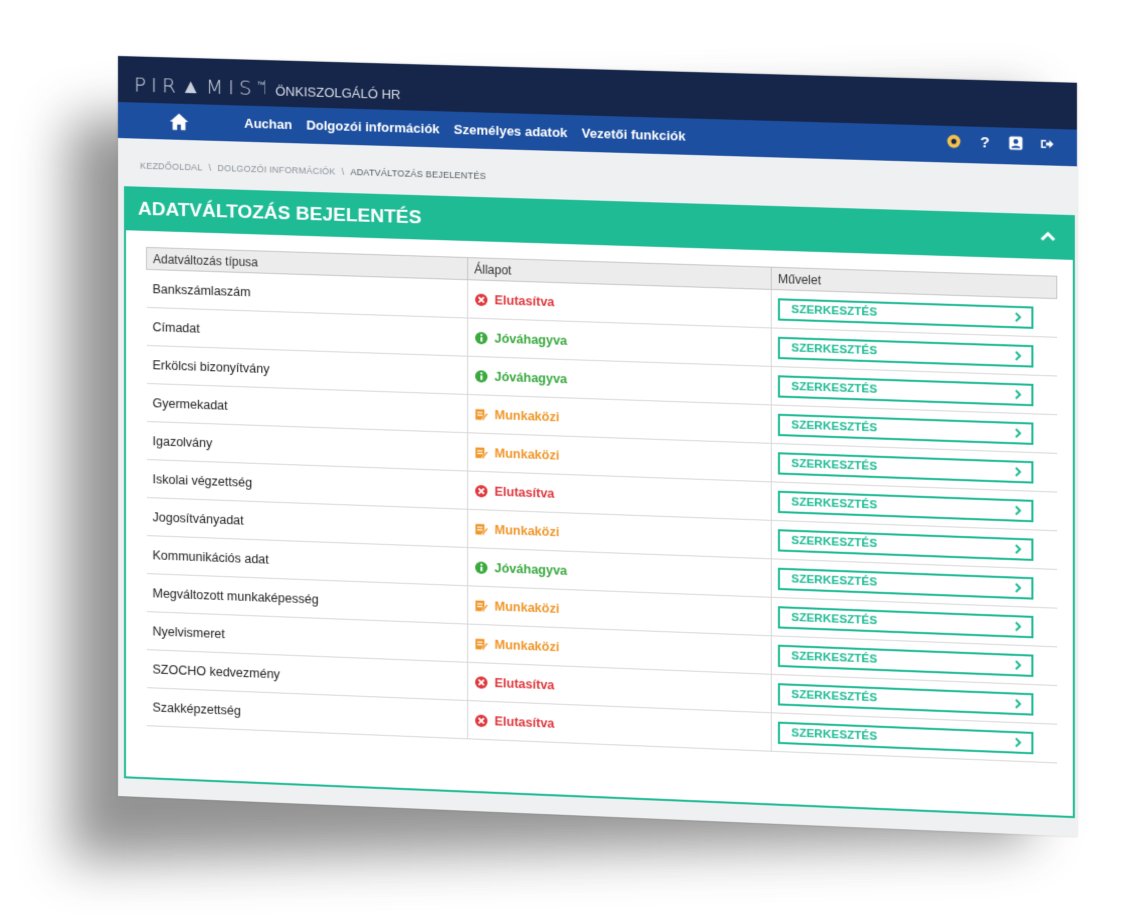  Describe the element at coordinates (985, 142) in the screenshot. I see `help-icon: ?` at that location.